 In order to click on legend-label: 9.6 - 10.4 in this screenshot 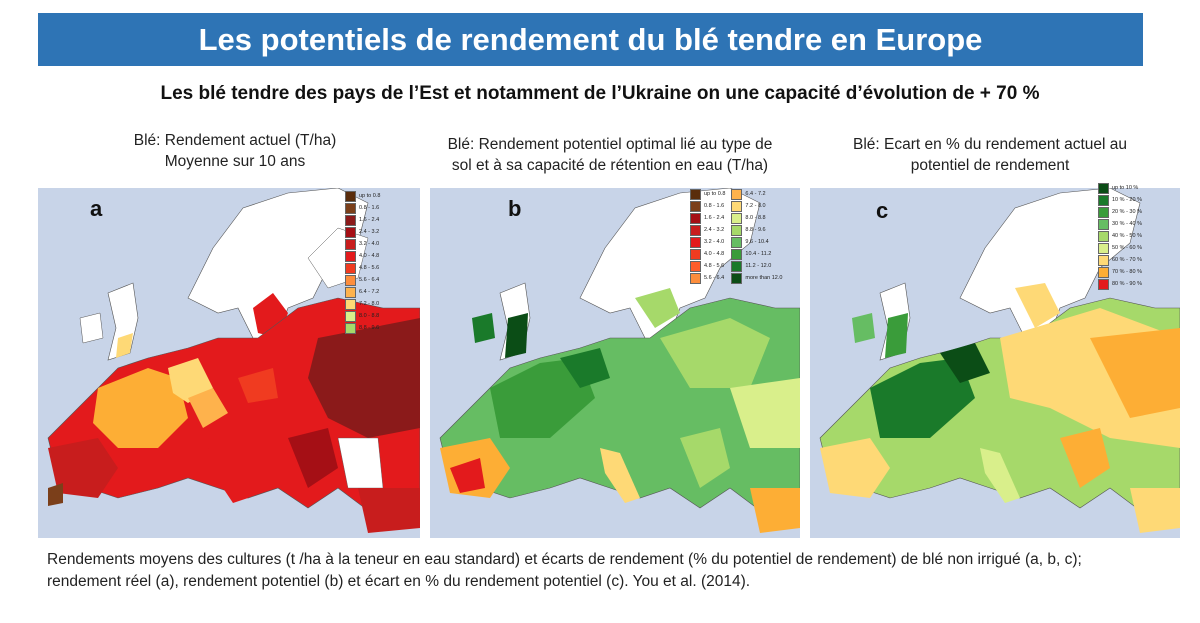, I will do `click(757, 242)`.